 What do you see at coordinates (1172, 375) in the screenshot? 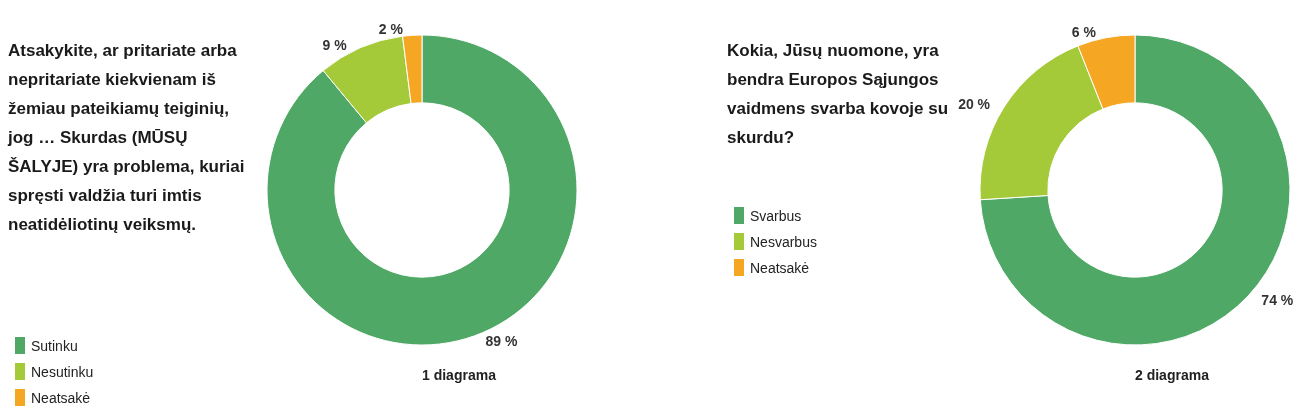
I see `text: 2 diagrama` at bounding box center [1172, 375].